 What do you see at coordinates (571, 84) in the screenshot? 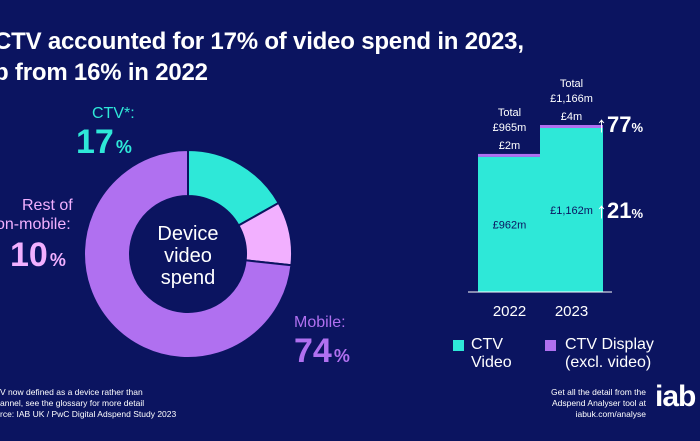
I see `bar-total-label-2023: Total` at bounding box center [571, 84].